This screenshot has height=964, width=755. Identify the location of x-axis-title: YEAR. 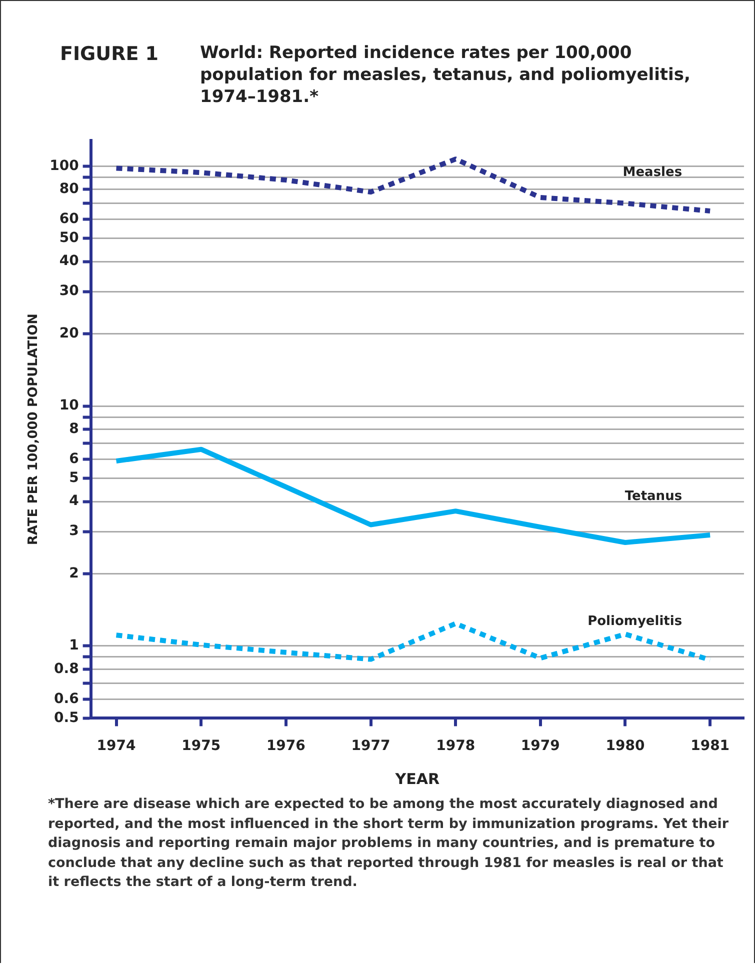
(417, 779).